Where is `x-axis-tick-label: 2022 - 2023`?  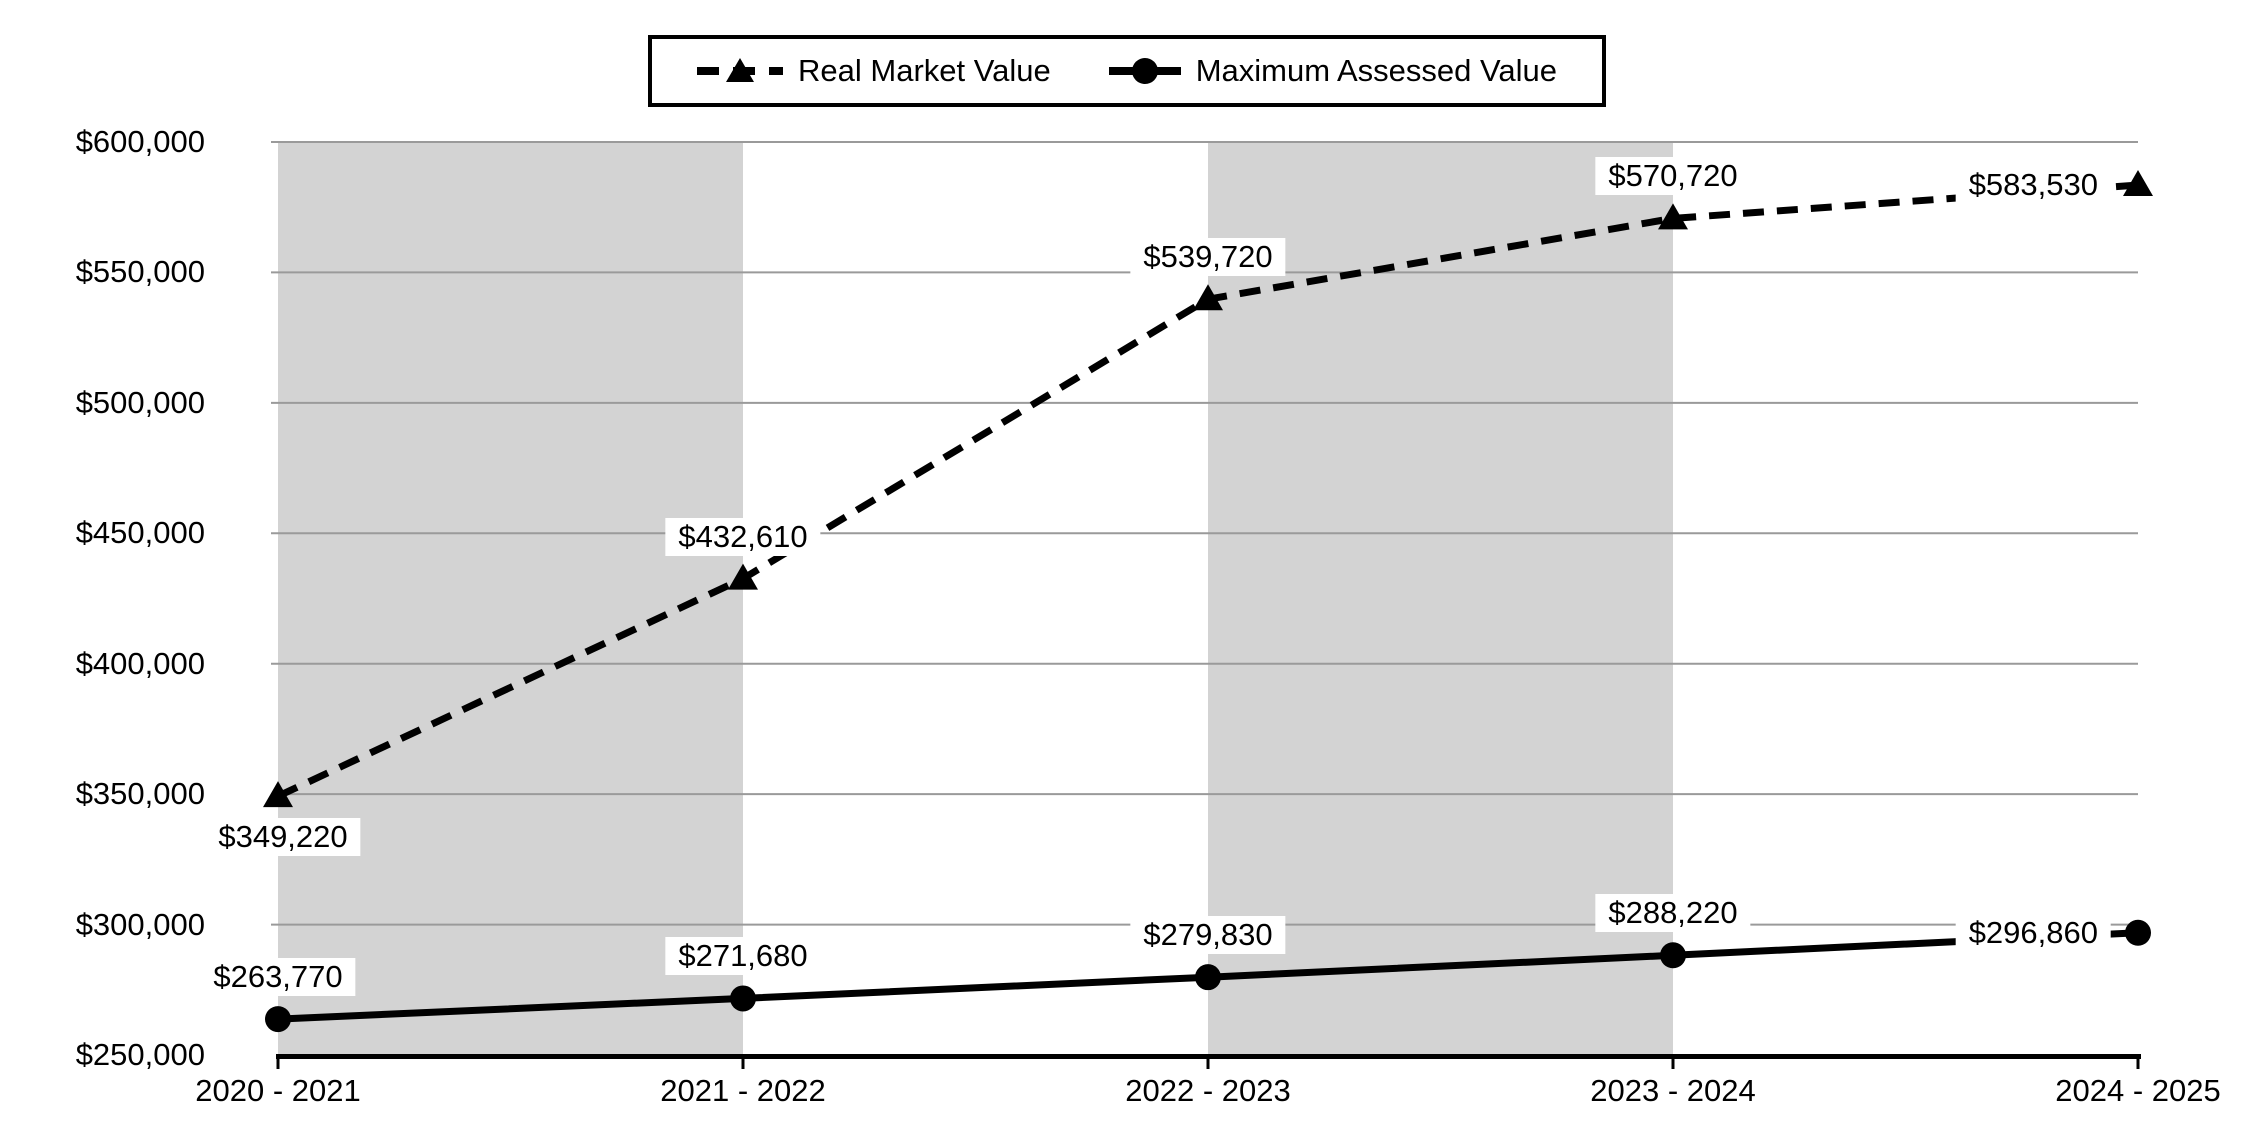 x-axis-tick-label: 2022 - 2023 is located at coordinates (1208, 1090).